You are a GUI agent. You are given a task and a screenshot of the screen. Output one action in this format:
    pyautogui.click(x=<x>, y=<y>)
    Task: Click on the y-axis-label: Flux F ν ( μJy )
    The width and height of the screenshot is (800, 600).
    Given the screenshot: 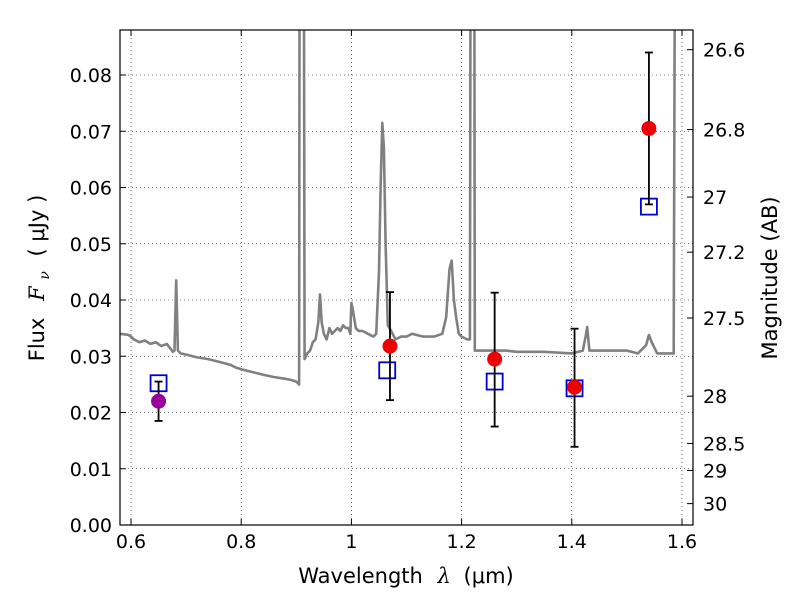 What is the action you would take?
    pyautogui.click(x=39, y=278)
    